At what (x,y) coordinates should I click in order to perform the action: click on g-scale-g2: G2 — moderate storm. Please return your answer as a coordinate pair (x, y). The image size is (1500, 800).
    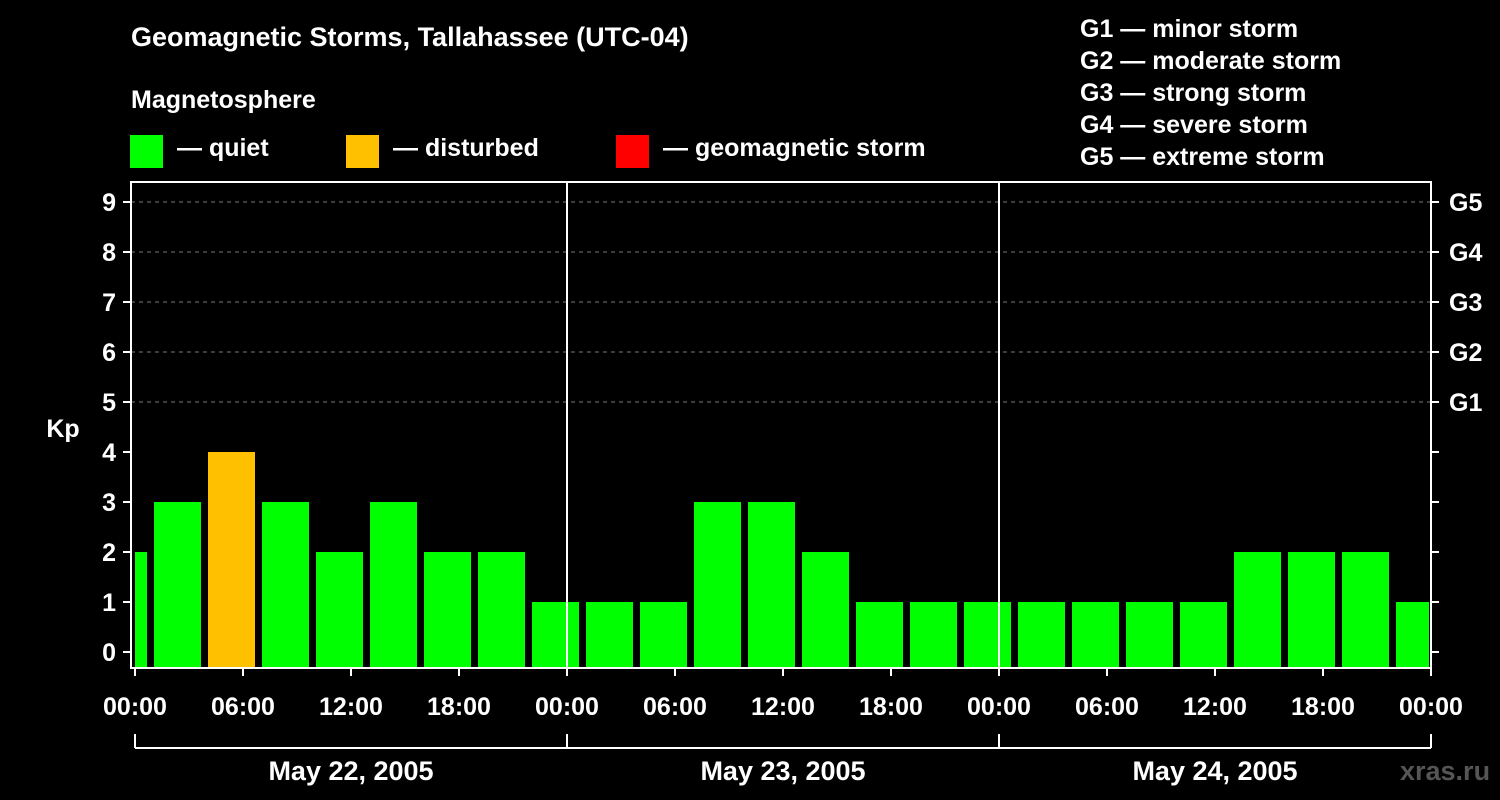
    Looking at the image, I should click on (1211, 61).